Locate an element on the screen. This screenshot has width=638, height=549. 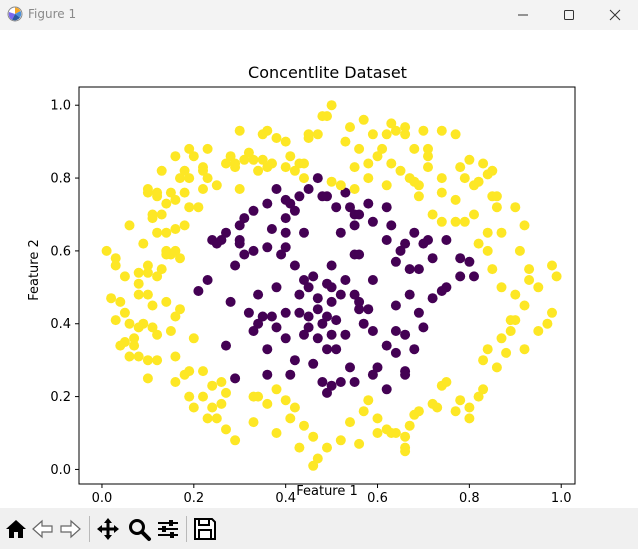
y-tick-label: 1.0 is located at coordinates (60, 106).